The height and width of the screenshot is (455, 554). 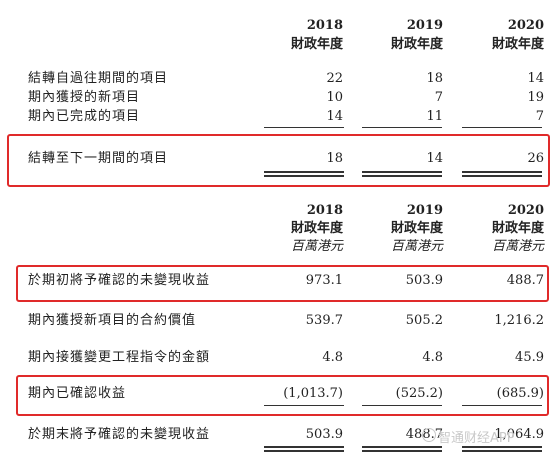 I want to click on total-label: 於期末將予確認的未變現收益, so click(x=119, y=434).